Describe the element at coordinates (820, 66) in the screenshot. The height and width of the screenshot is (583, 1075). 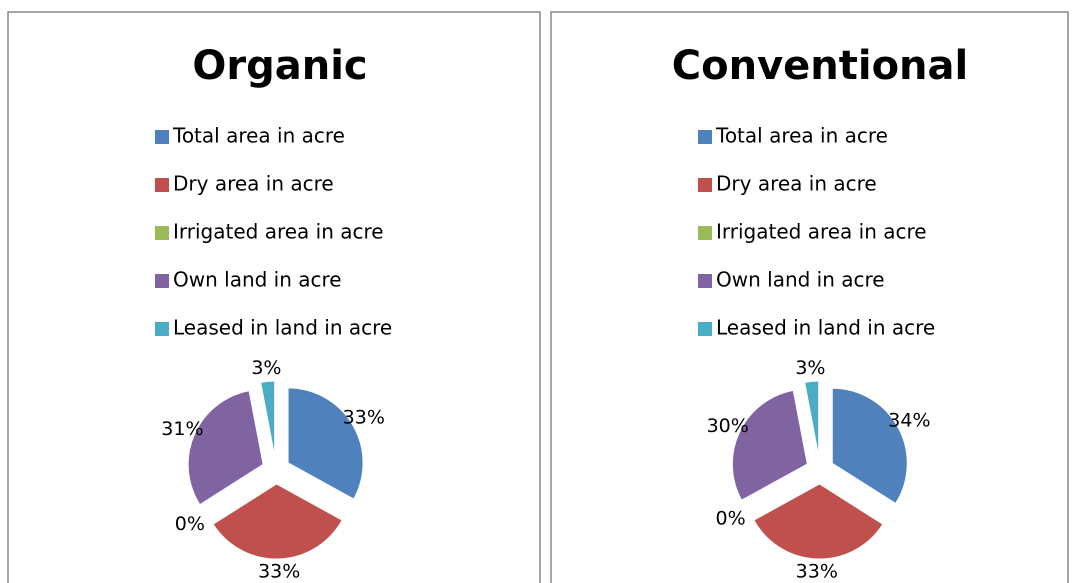
I see `chart-title: Conventional` at that location.